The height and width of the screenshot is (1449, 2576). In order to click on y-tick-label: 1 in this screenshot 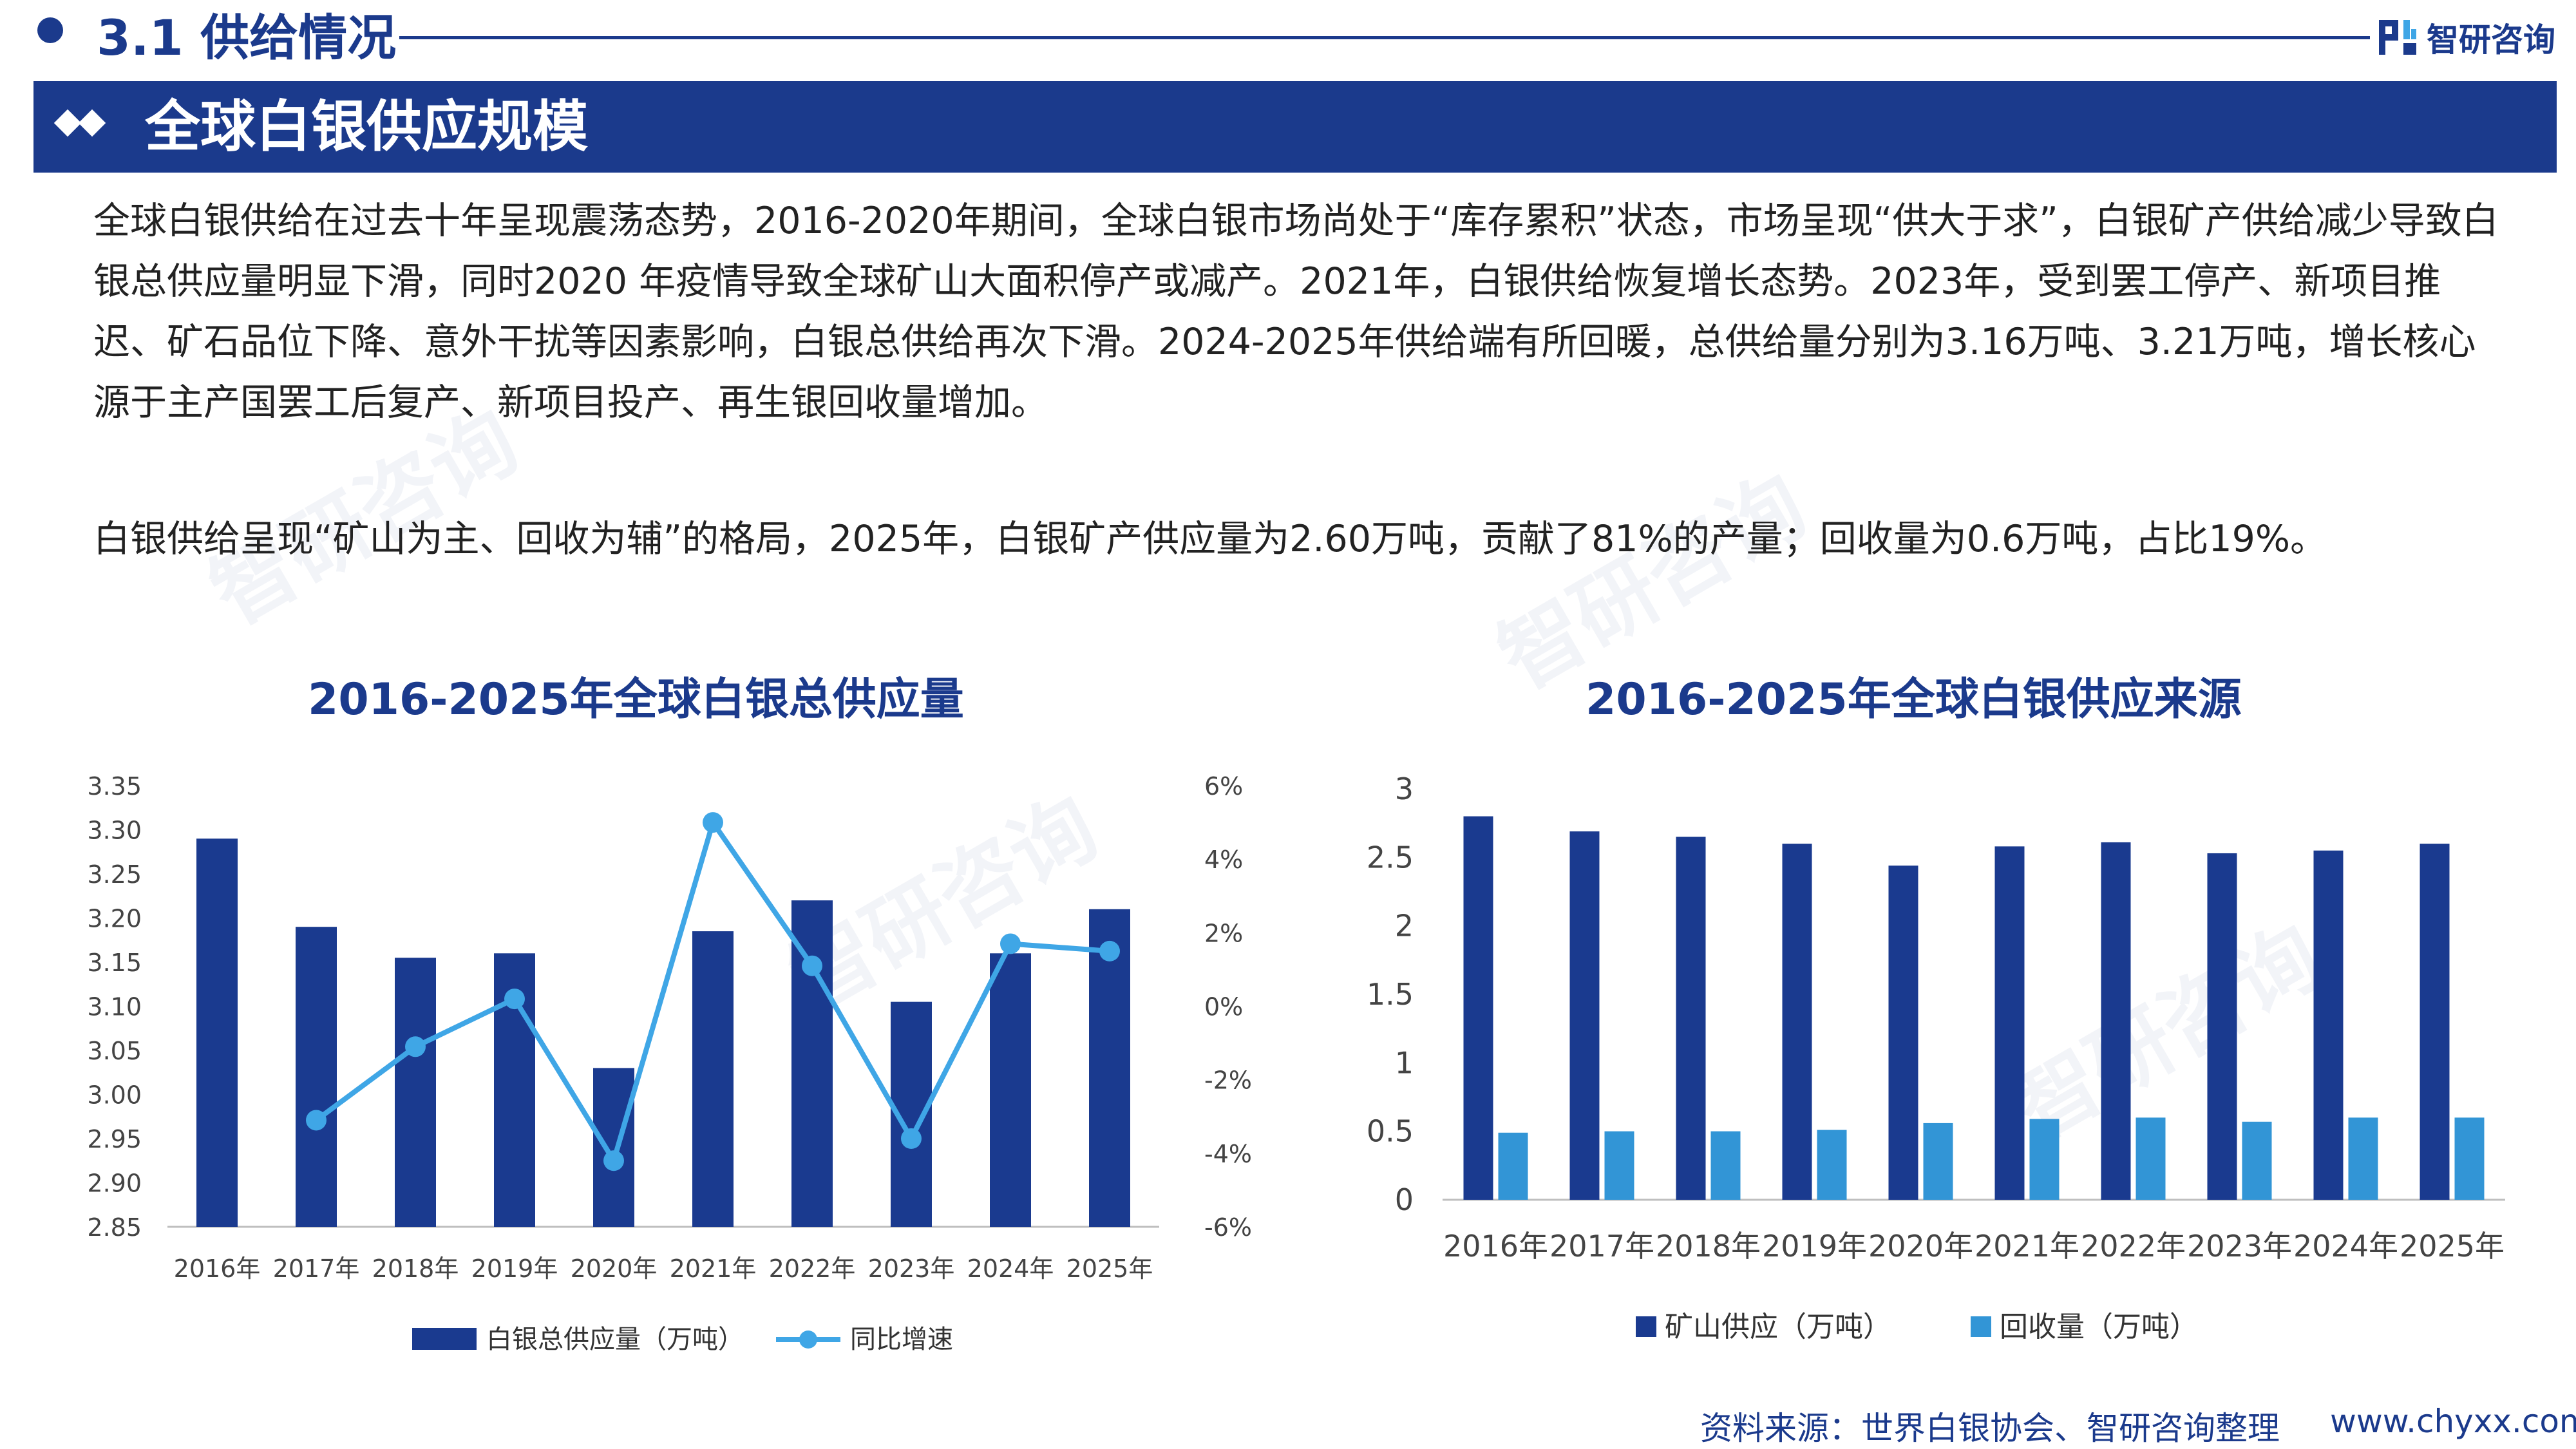, I will do `click(1405, 1062)`.